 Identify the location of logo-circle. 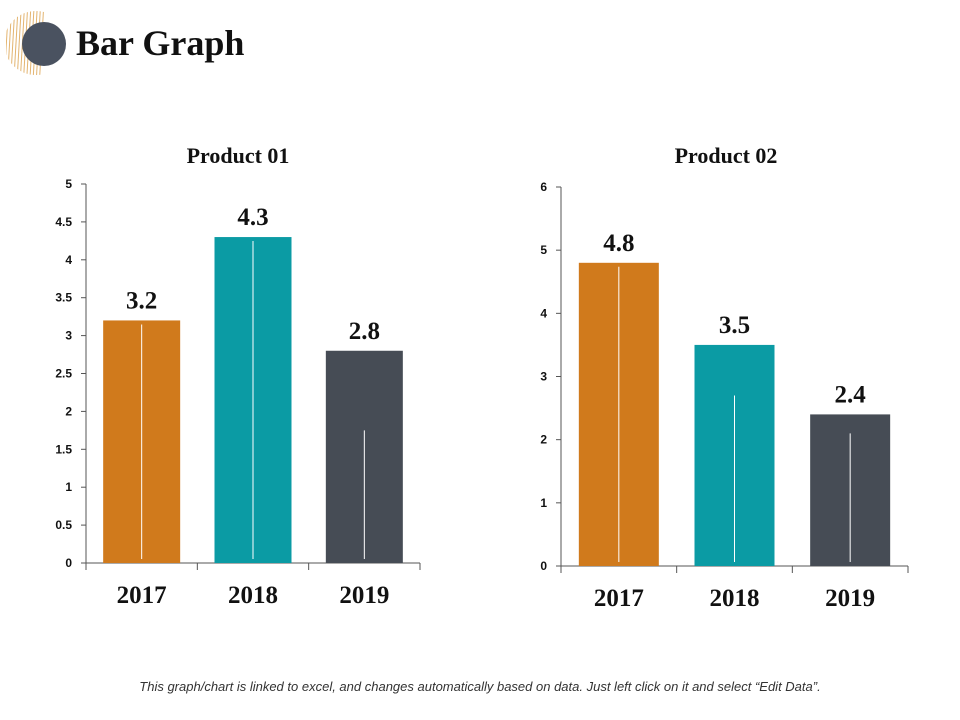
(44, 44).